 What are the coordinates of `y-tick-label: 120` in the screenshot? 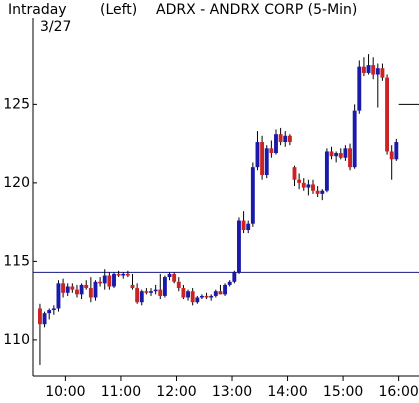 It's located at (16, 183).